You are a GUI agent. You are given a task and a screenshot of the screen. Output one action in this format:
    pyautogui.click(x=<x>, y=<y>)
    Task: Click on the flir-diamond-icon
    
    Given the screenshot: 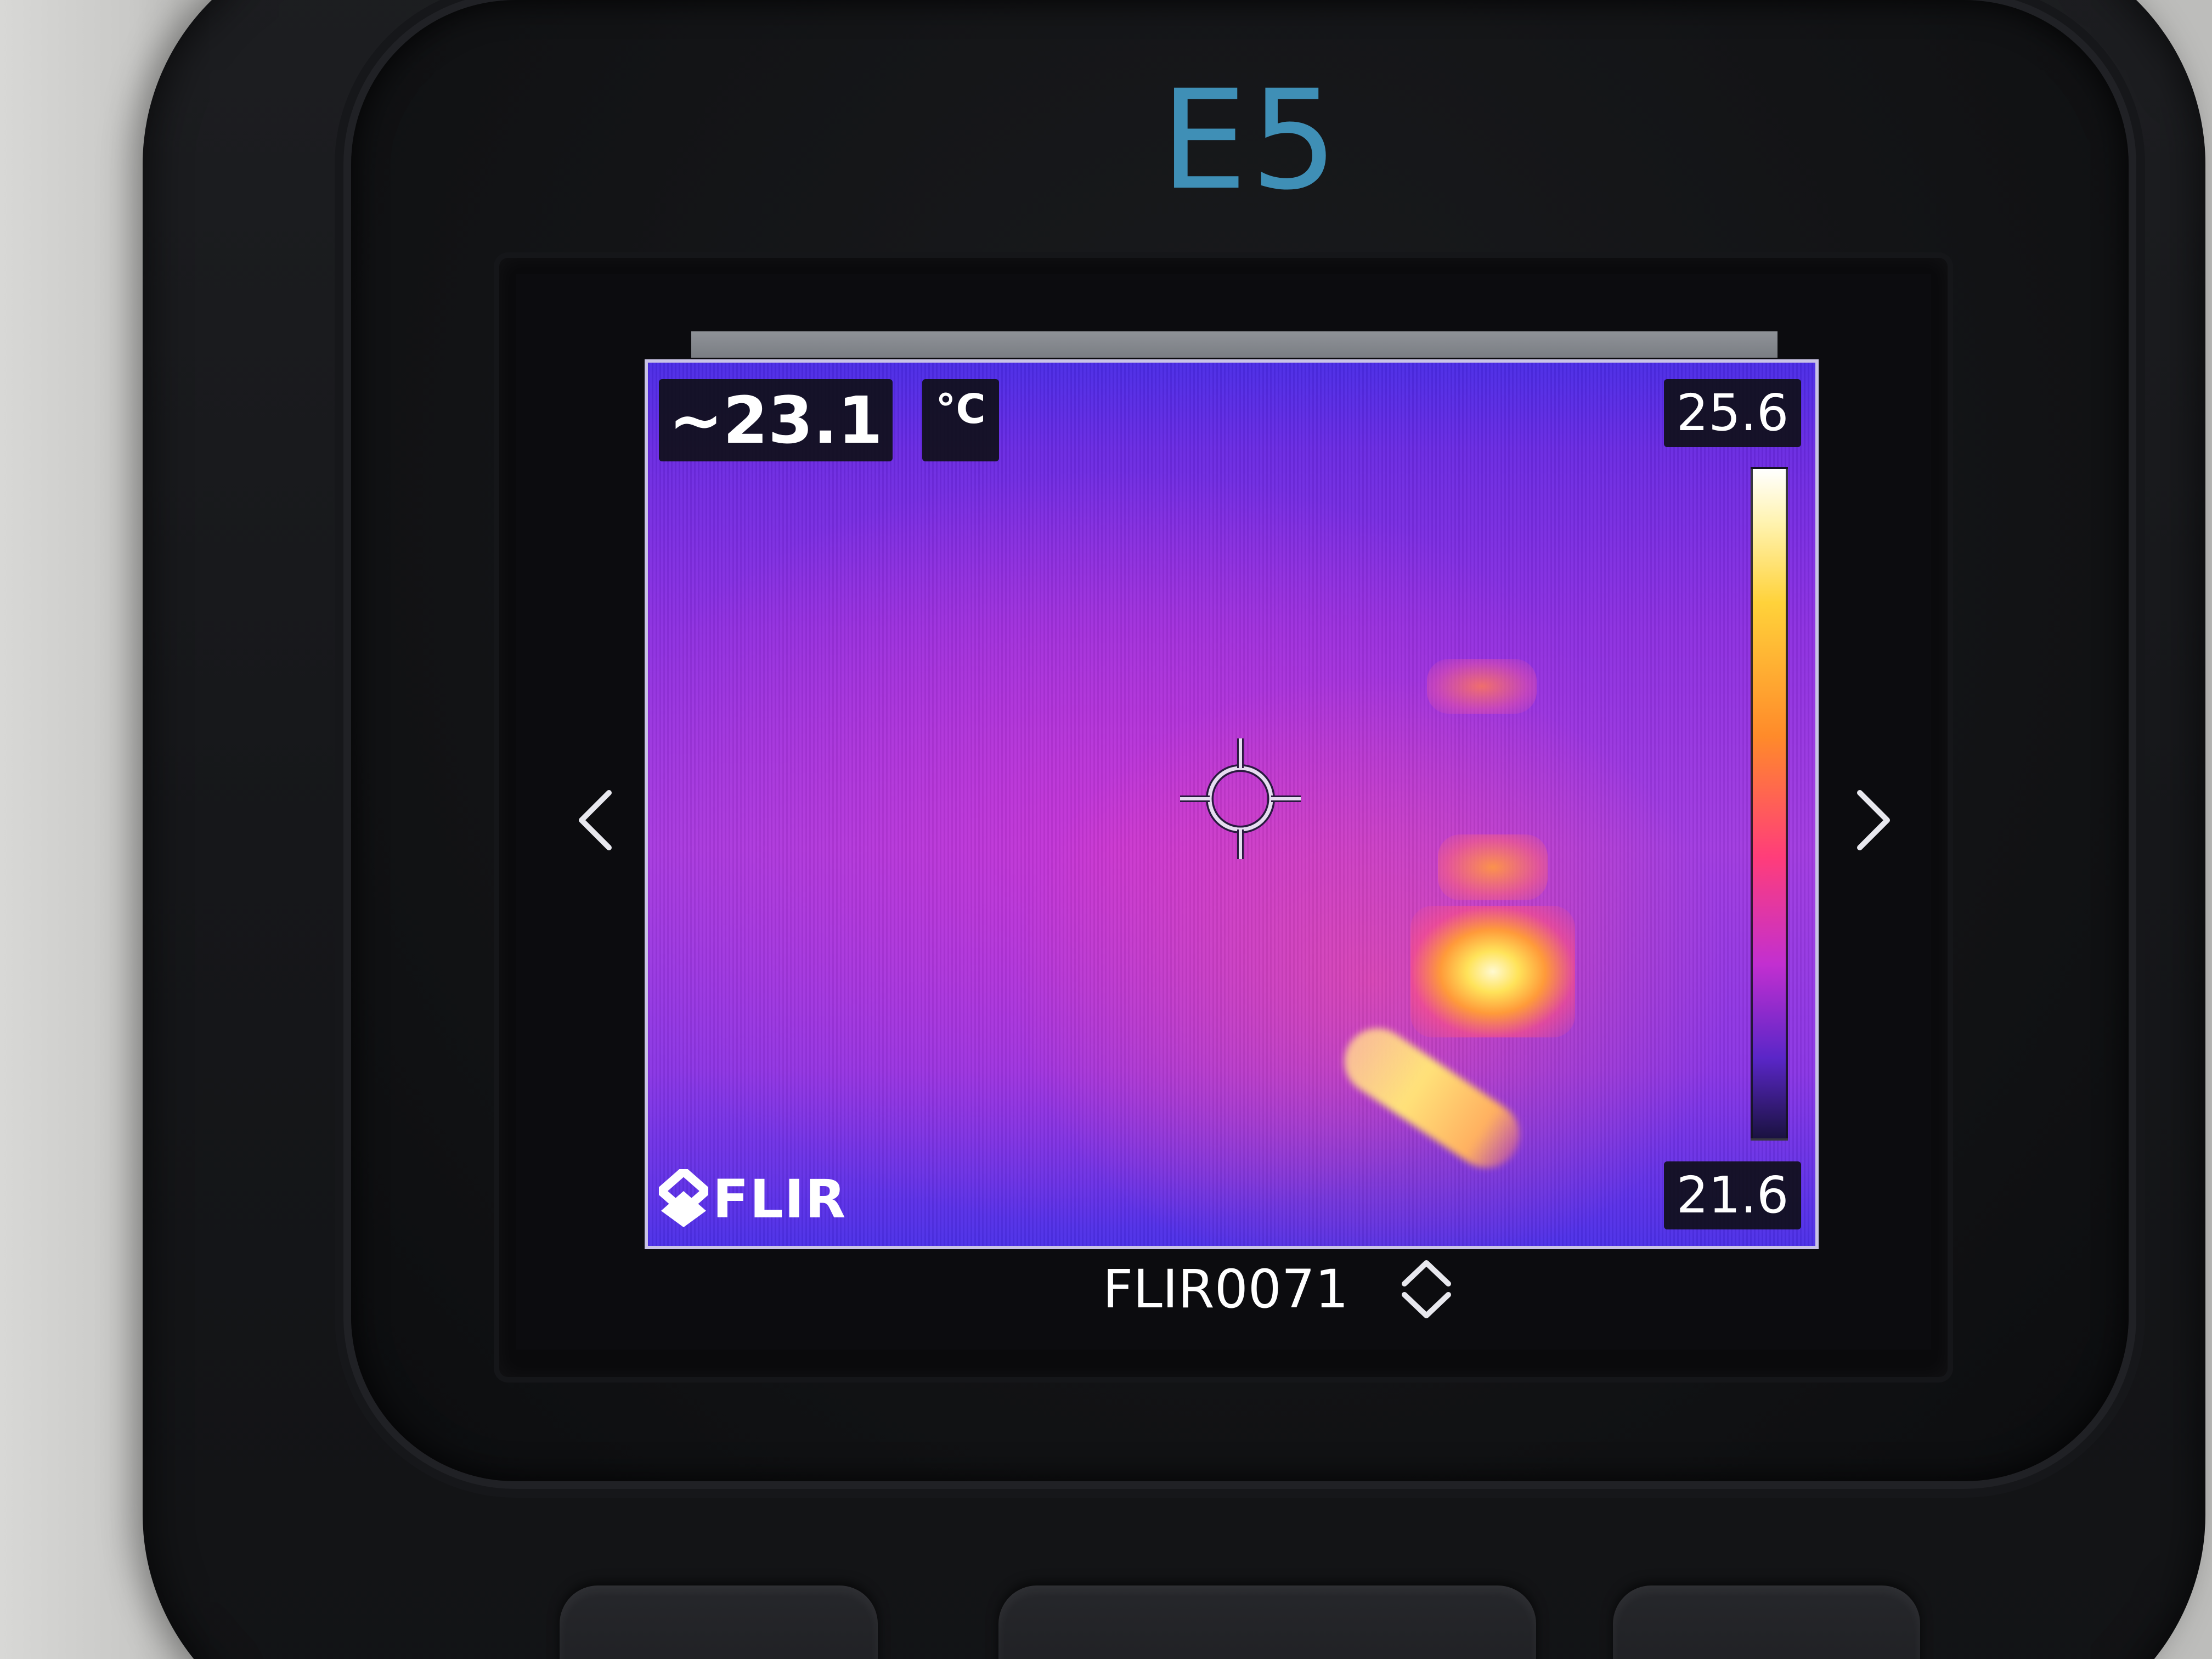 What is the action you would take?
    pyautogui.click(x=684, y=1198)
    